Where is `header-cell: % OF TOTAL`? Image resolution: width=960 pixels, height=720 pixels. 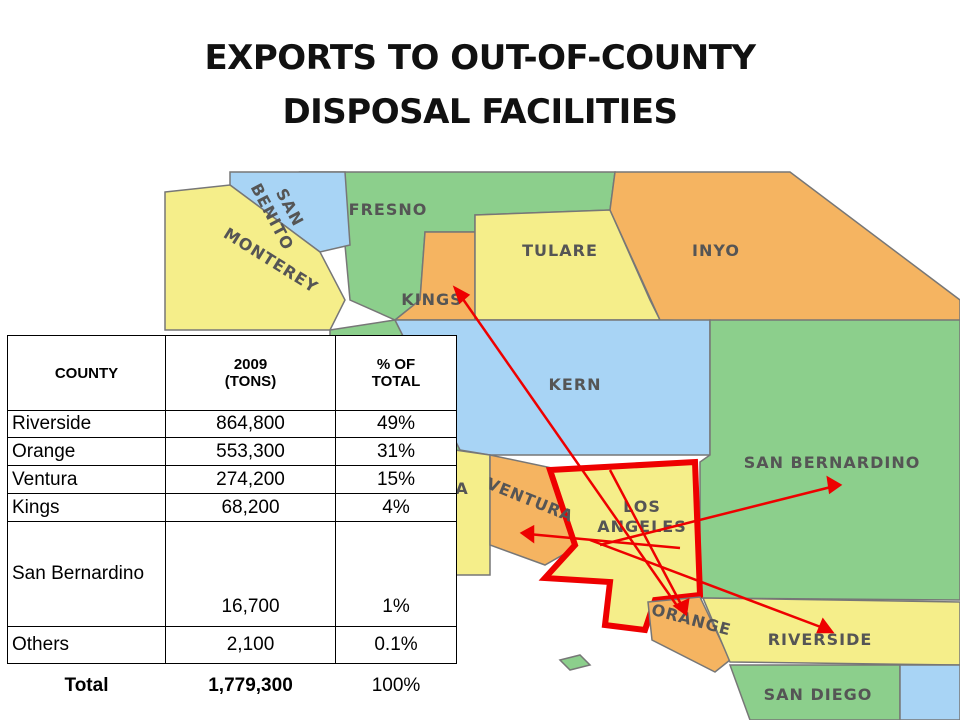 header-cell: % OF TOTAL is located at coordinates (396, 373).